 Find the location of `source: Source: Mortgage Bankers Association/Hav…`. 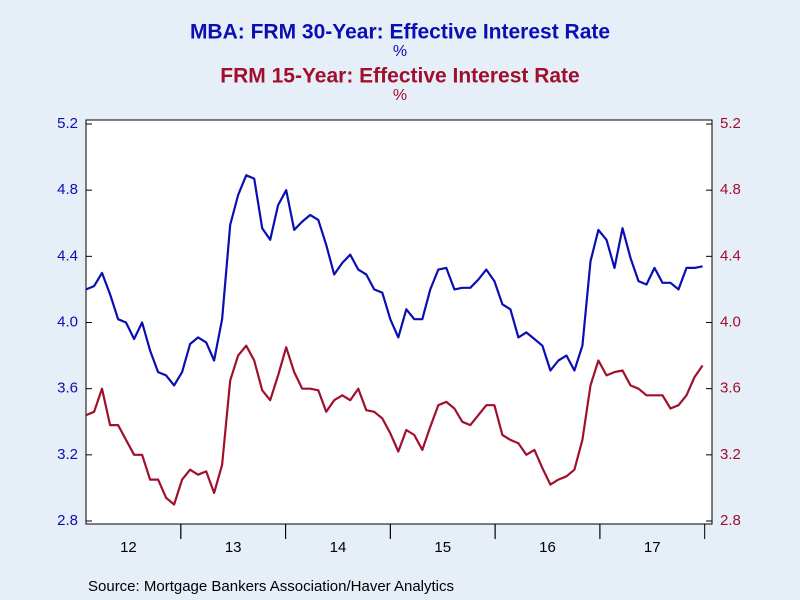

source: Source: Mortgage Bankers Association/Hav… is located at coordinates (271, 586).